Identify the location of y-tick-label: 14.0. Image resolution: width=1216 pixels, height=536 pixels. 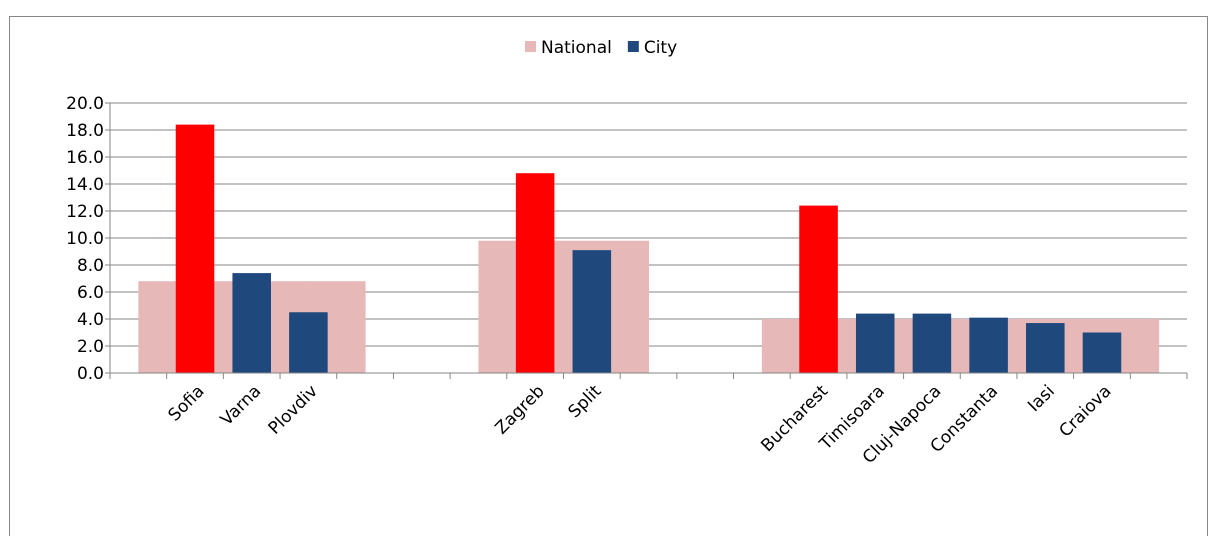
(85, 185).